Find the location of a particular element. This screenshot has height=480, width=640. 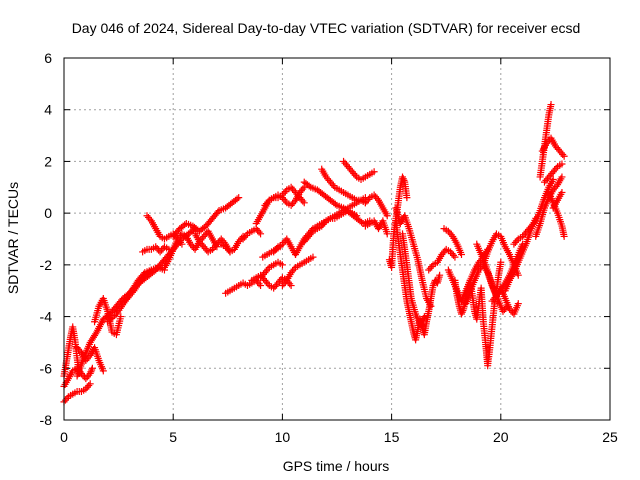

y-tick-label: -4 is located at coordinates (46, 317).